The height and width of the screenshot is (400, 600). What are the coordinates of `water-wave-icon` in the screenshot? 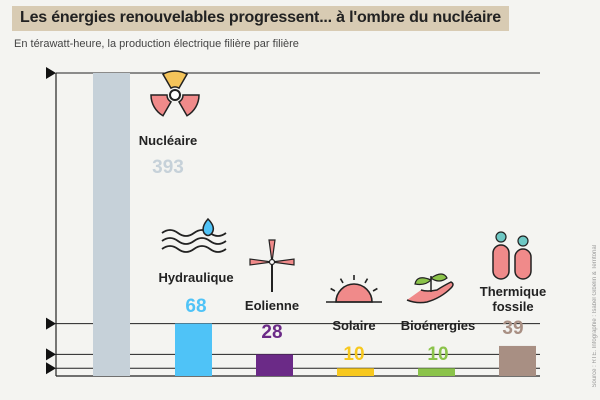 It's located at (194, 235).